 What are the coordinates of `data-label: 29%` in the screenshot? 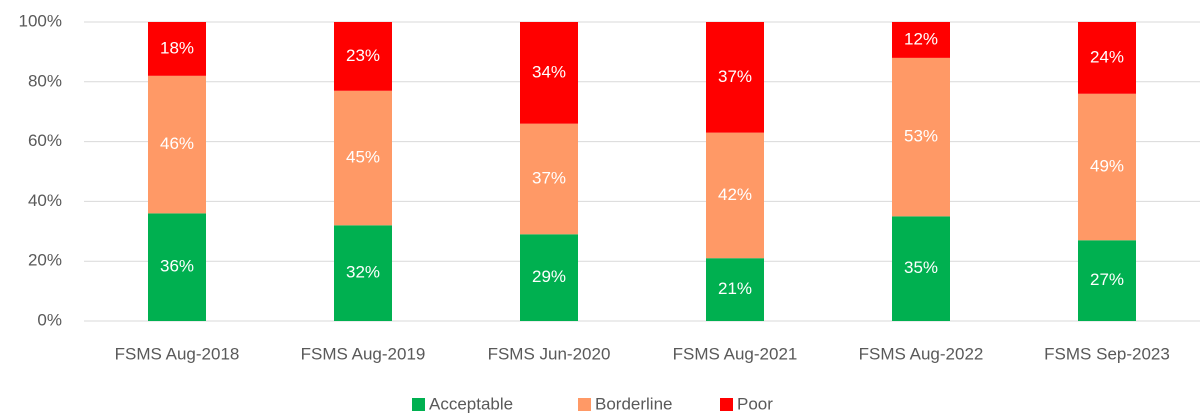 It's located at (549, 276).